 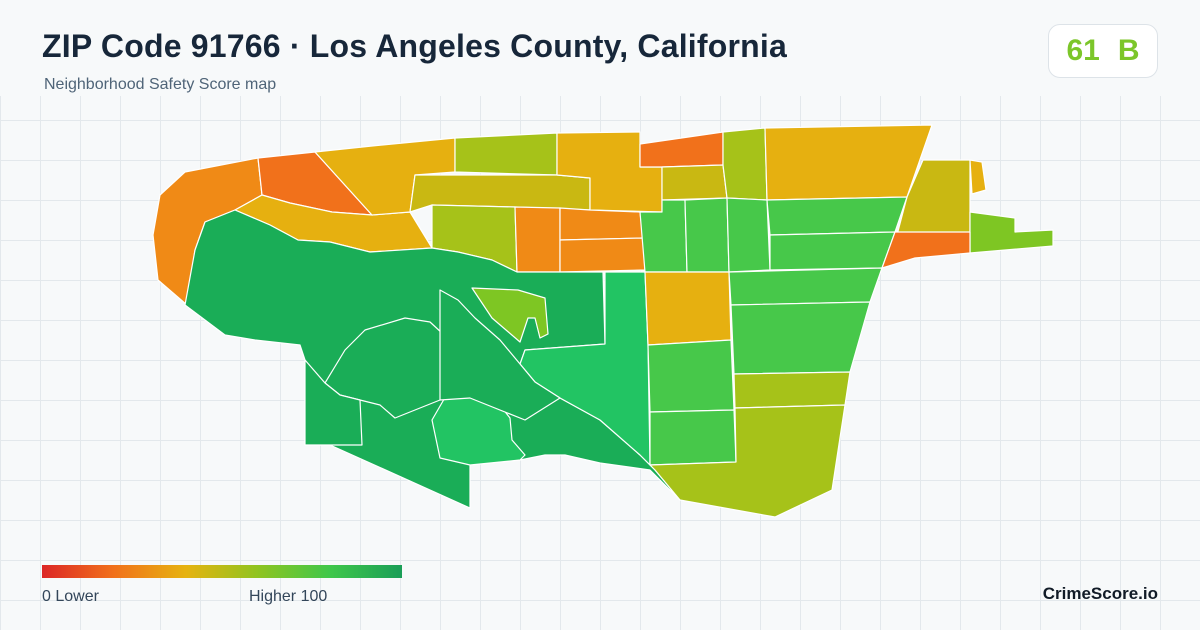 What do you see at coordinates (222, 571) in the screenshot?
I see `legend-color-scale` at bounding box center [222, 571].